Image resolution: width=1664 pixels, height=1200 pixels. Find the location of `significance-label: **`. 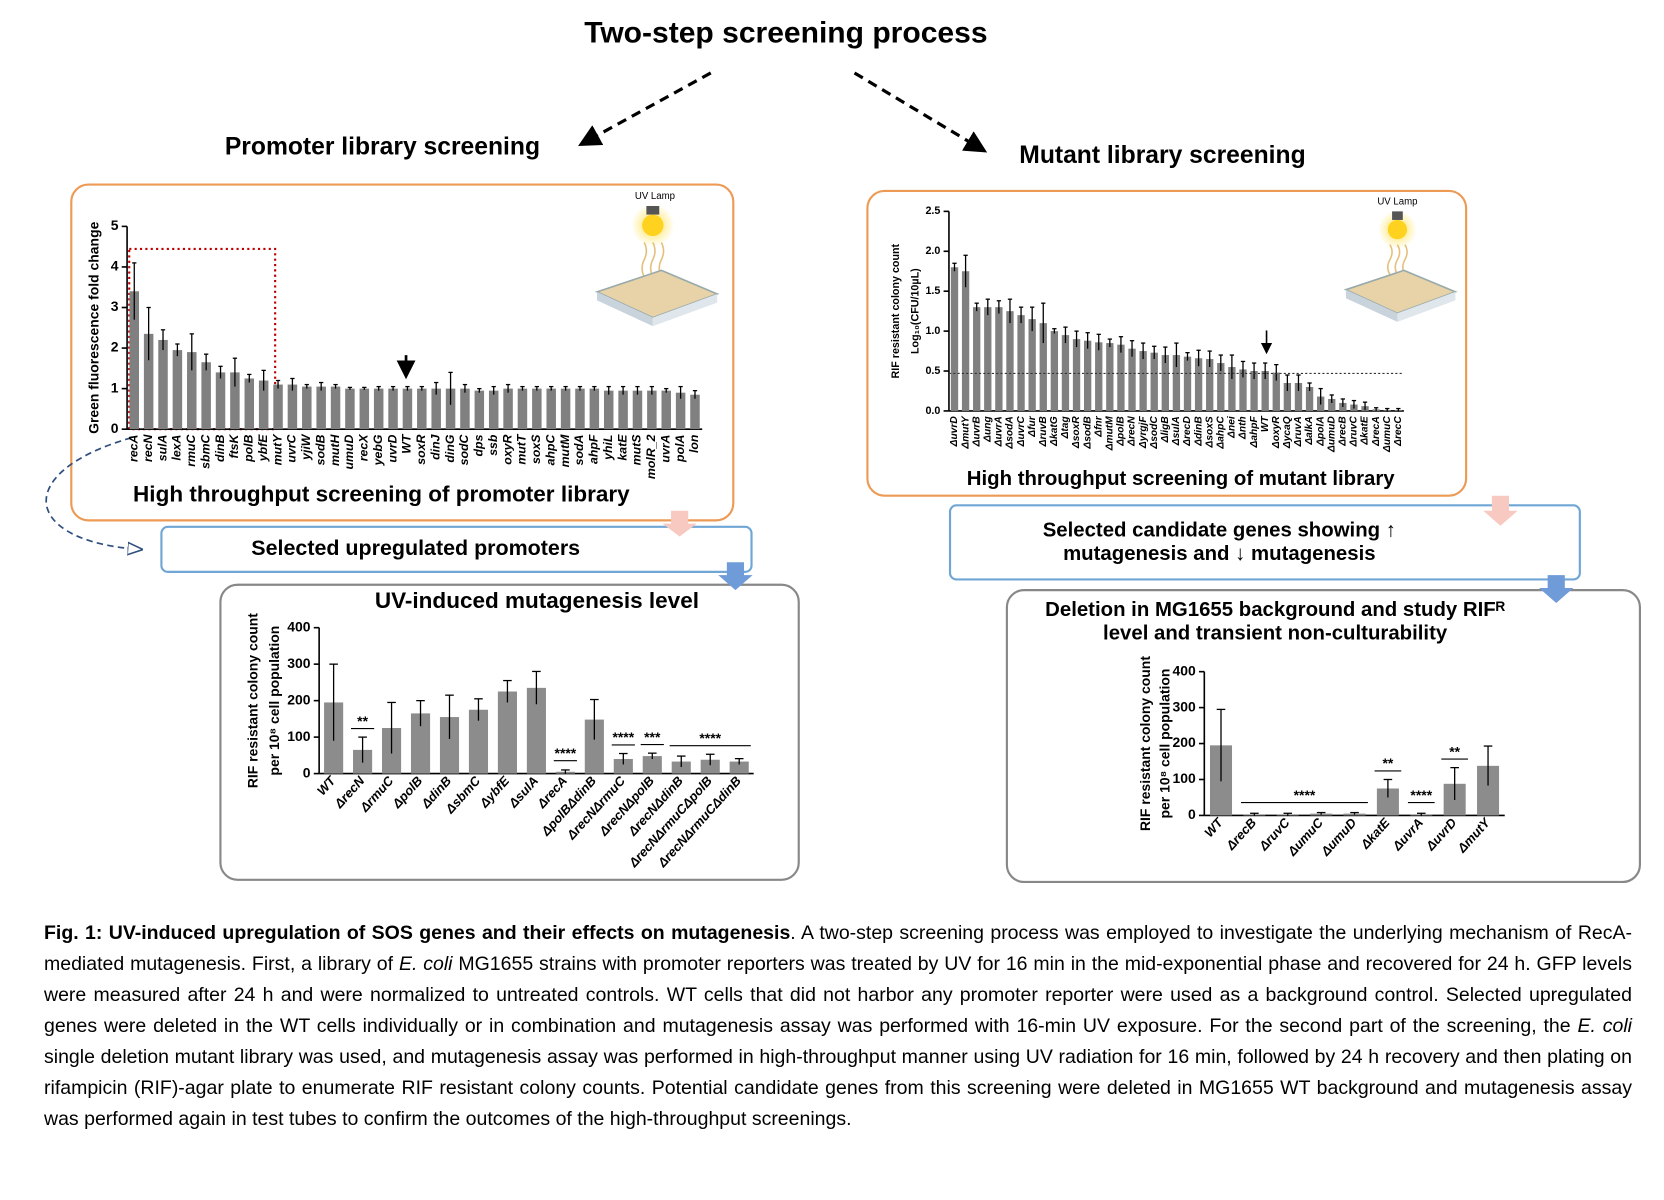

significance-label: ** is located at coordinates (1387, 763).